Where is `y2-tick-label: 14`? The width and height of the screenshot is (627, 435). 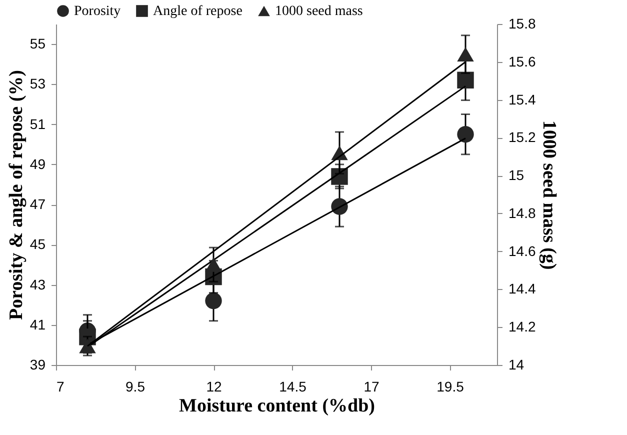
y2-tick-label: 14 is located at coordinates (516, 364).